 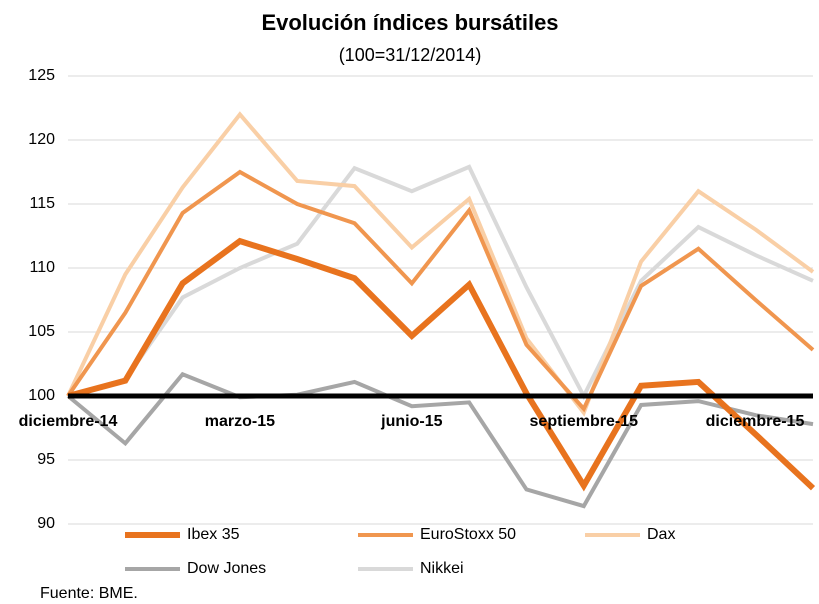 What do you see at coordinates (42, 203) in the screenshot?
I see `y-tick-label: 115` at bounding box center [42, 203].